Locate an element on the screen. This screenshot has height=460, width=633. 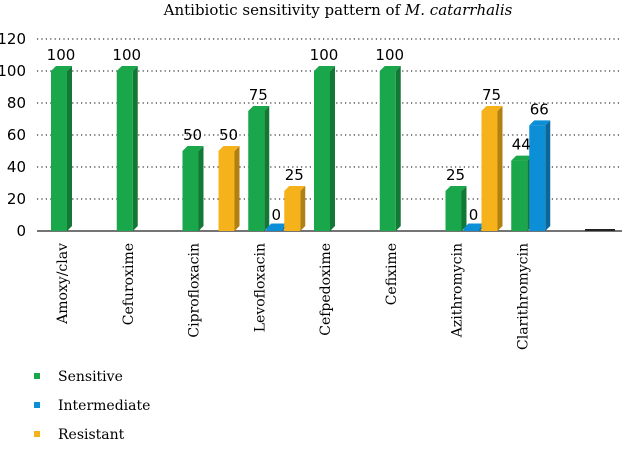
legend-label-sensitive: Sensitive is located at coordinates (90, 377).